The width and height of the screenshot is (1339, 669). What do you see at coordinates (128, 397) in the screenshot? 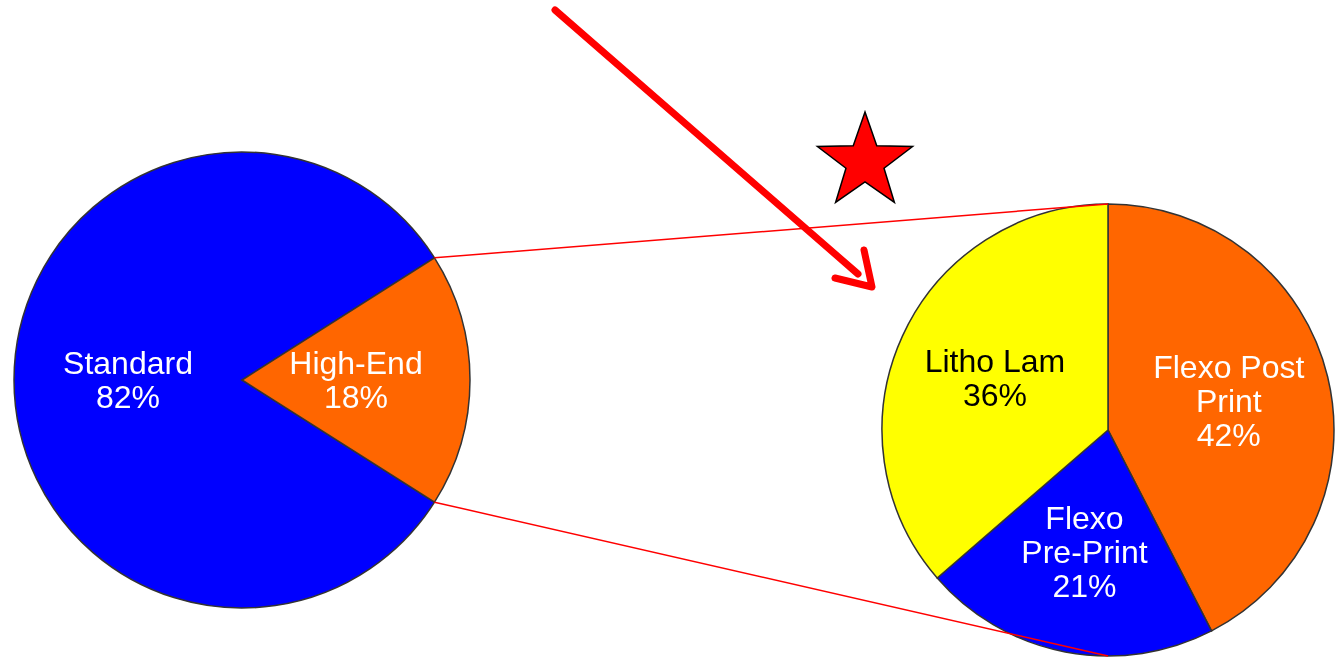
I see `data-label: 82%` at bounding box center [128, 397].